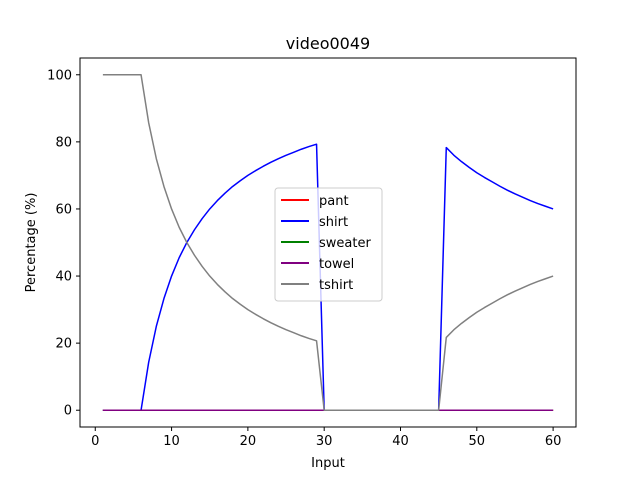 Image resolution: width=640 pixels, height=480 pixels. I want to click on y-axis-label: Percentage (%), so click(31, 243).